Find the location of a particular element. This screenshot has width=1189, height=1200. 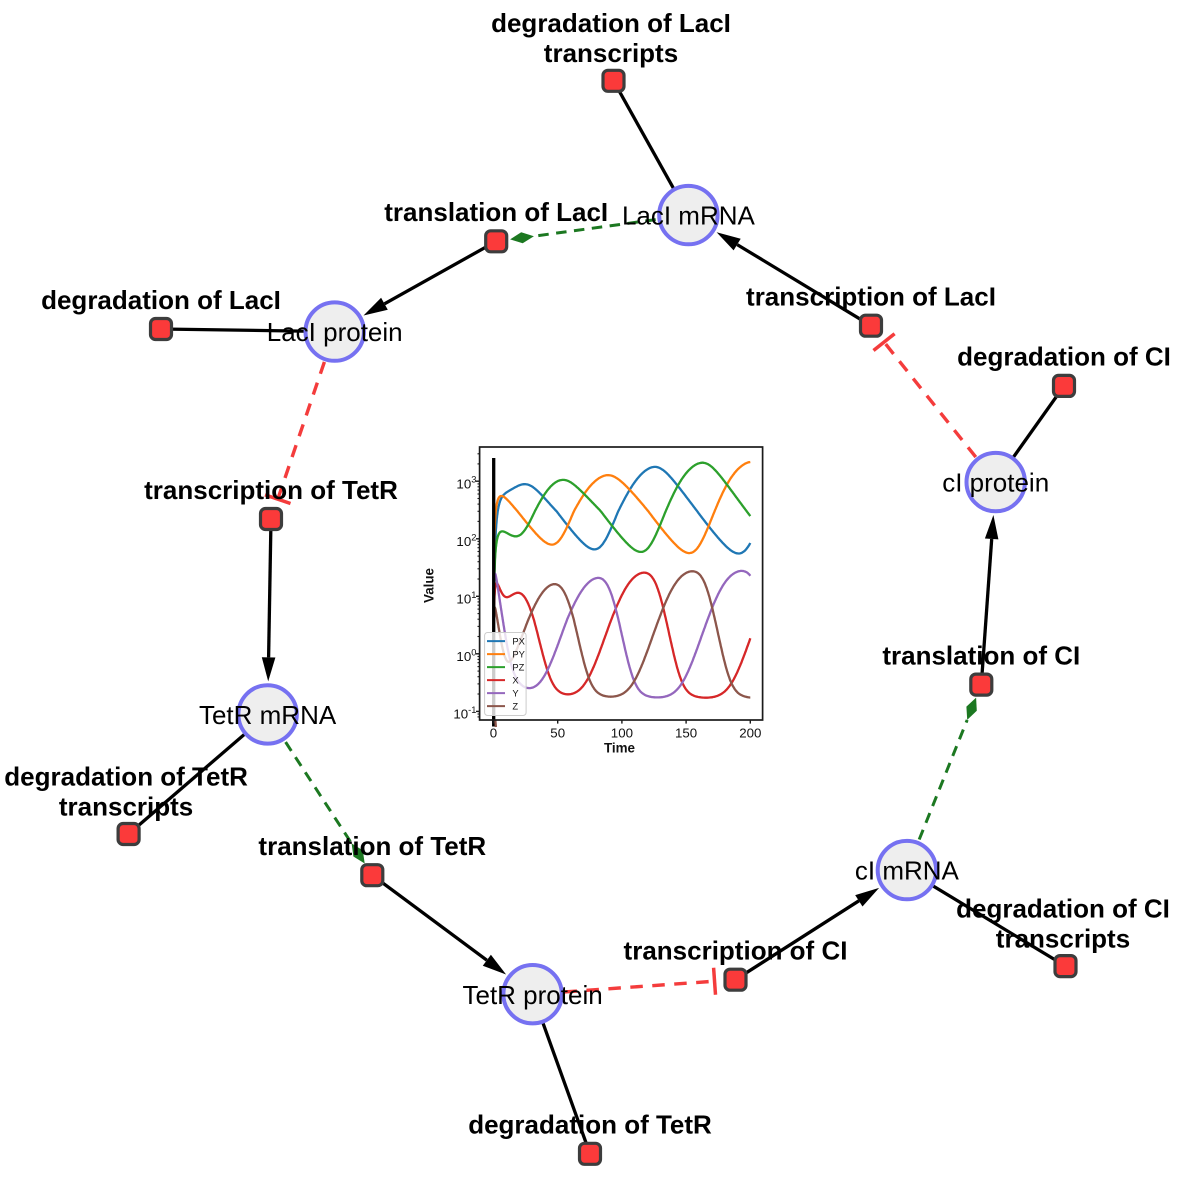

svg-text: 150 is located at coordinates (686, 732).